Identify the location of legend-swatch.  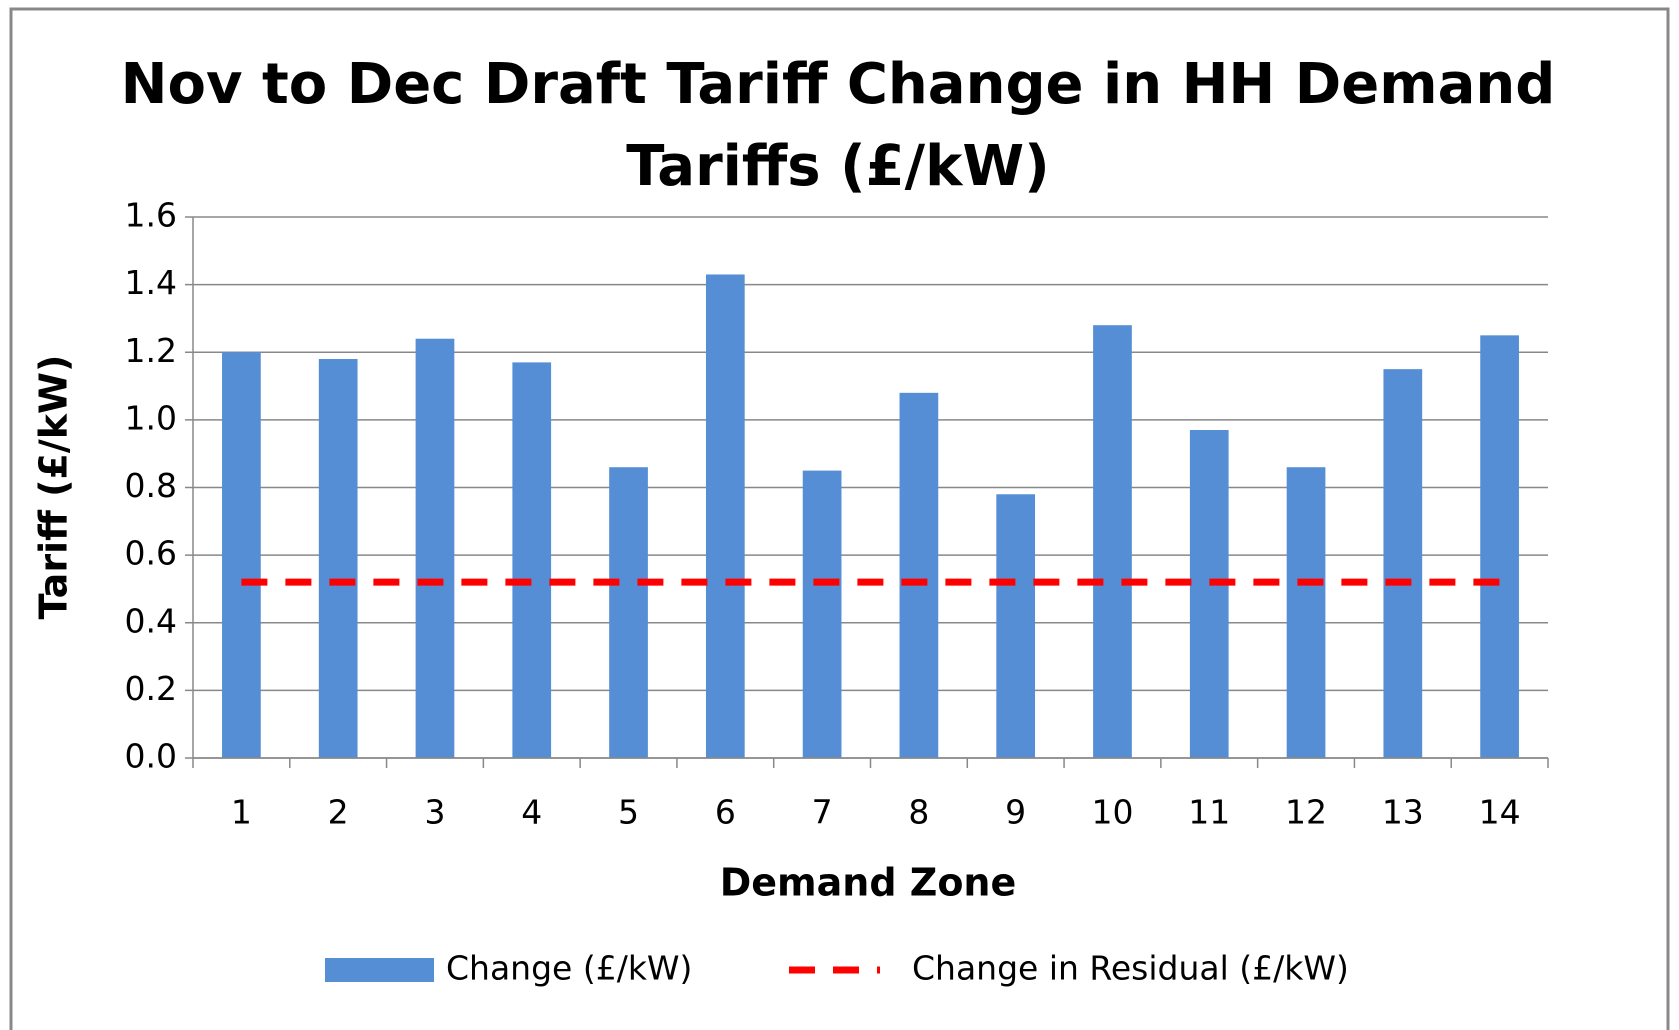
(379, 970).